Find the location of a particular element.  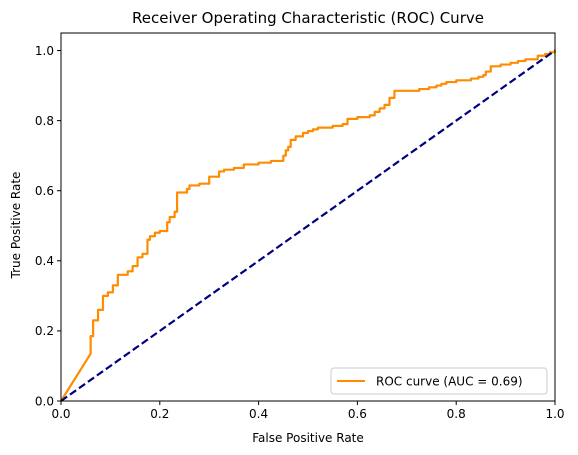

x-tick-label: 0.8 is located at coordinates (456, 414).